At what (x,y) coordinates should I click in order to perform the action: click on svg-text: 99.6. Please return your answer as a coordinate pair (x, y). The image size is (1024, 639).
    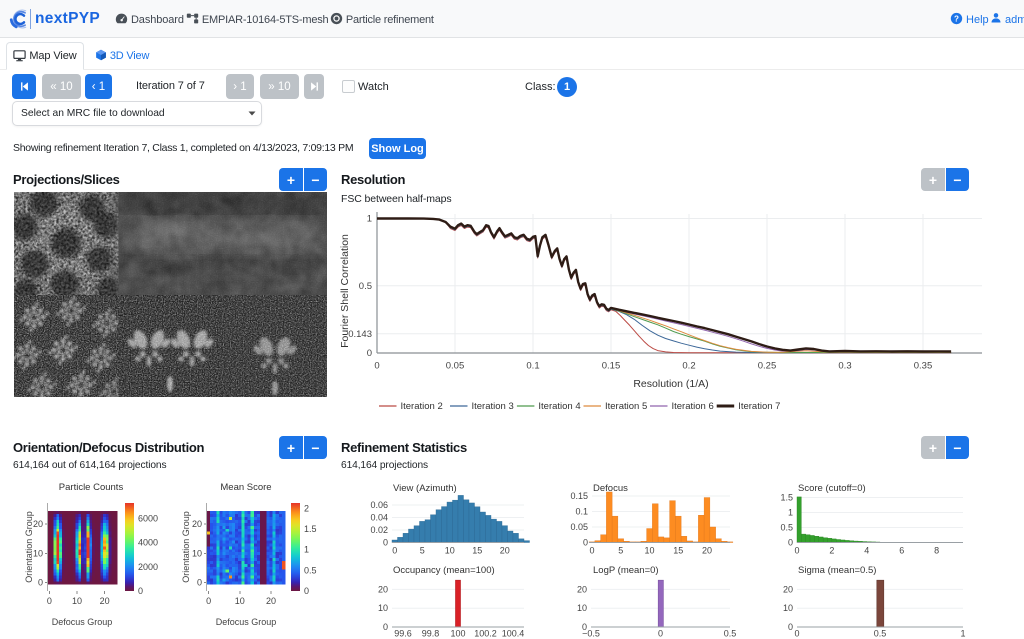
    Looking at the image, I should click on (403, 634).